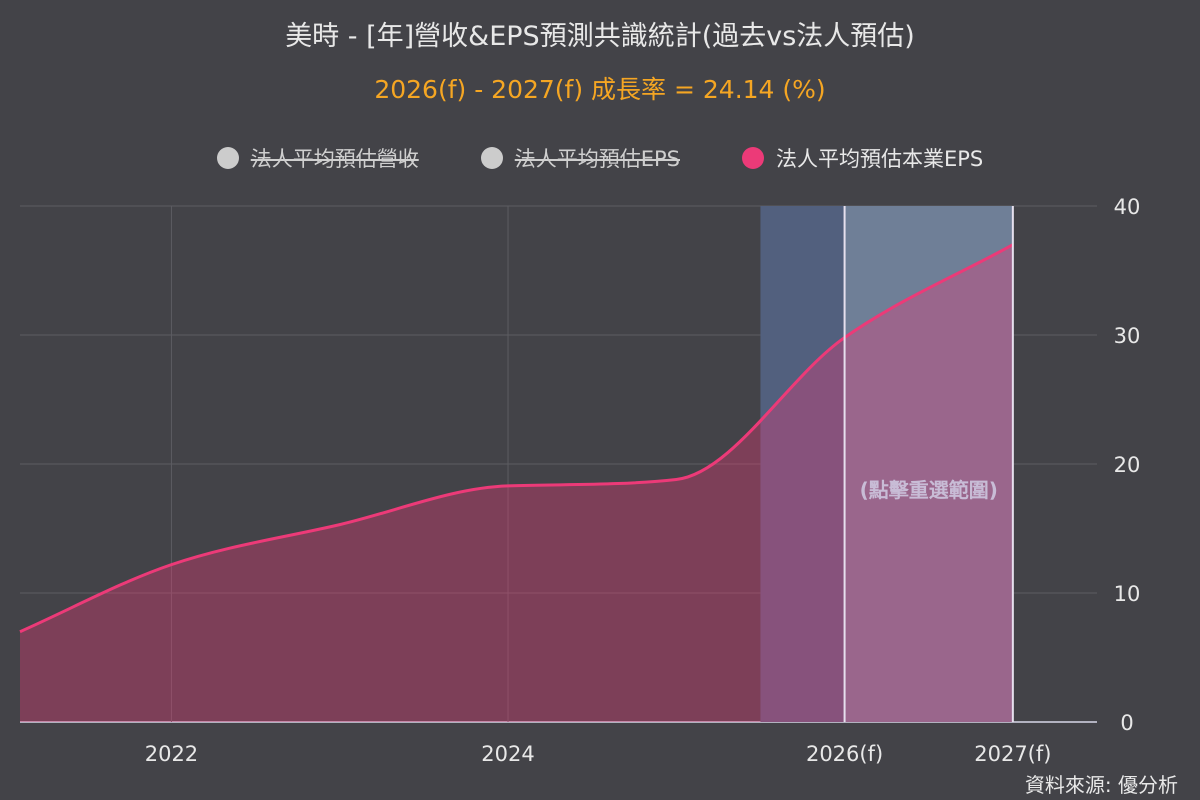 The height and width of the screenshot is (800, 1200). Describe the element at coordinates (171, 754) in the screenshot. I see `x-tick-label: 2022` at that location.